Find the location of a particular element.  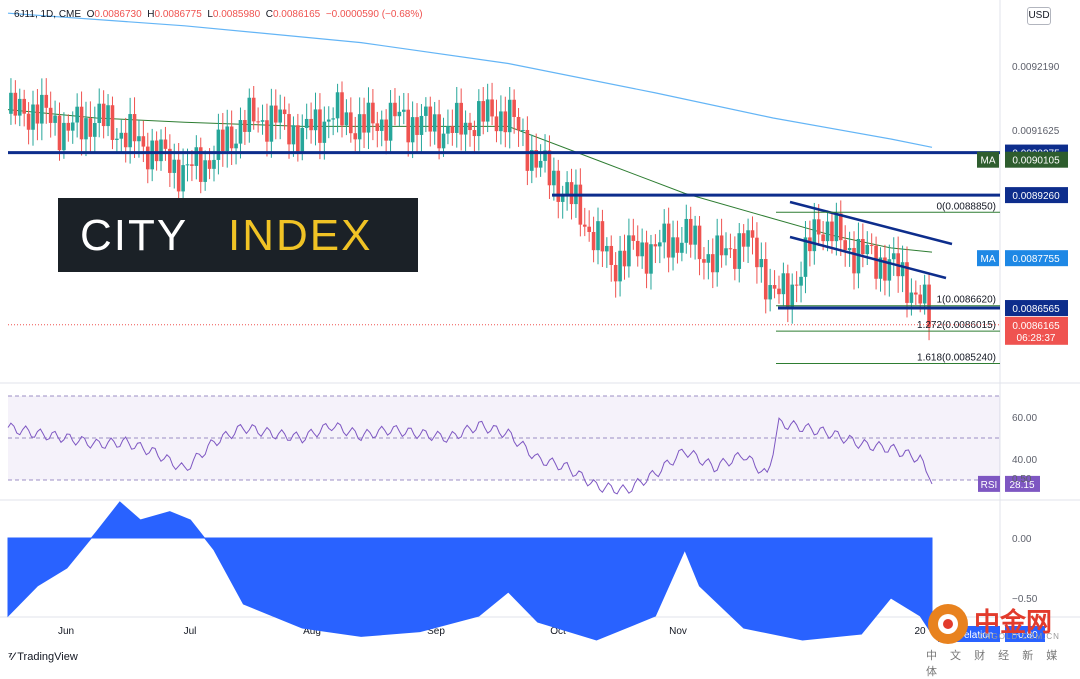

watermark-en: CNGOLD.COM.CN is located at coordinates (1019, 636).